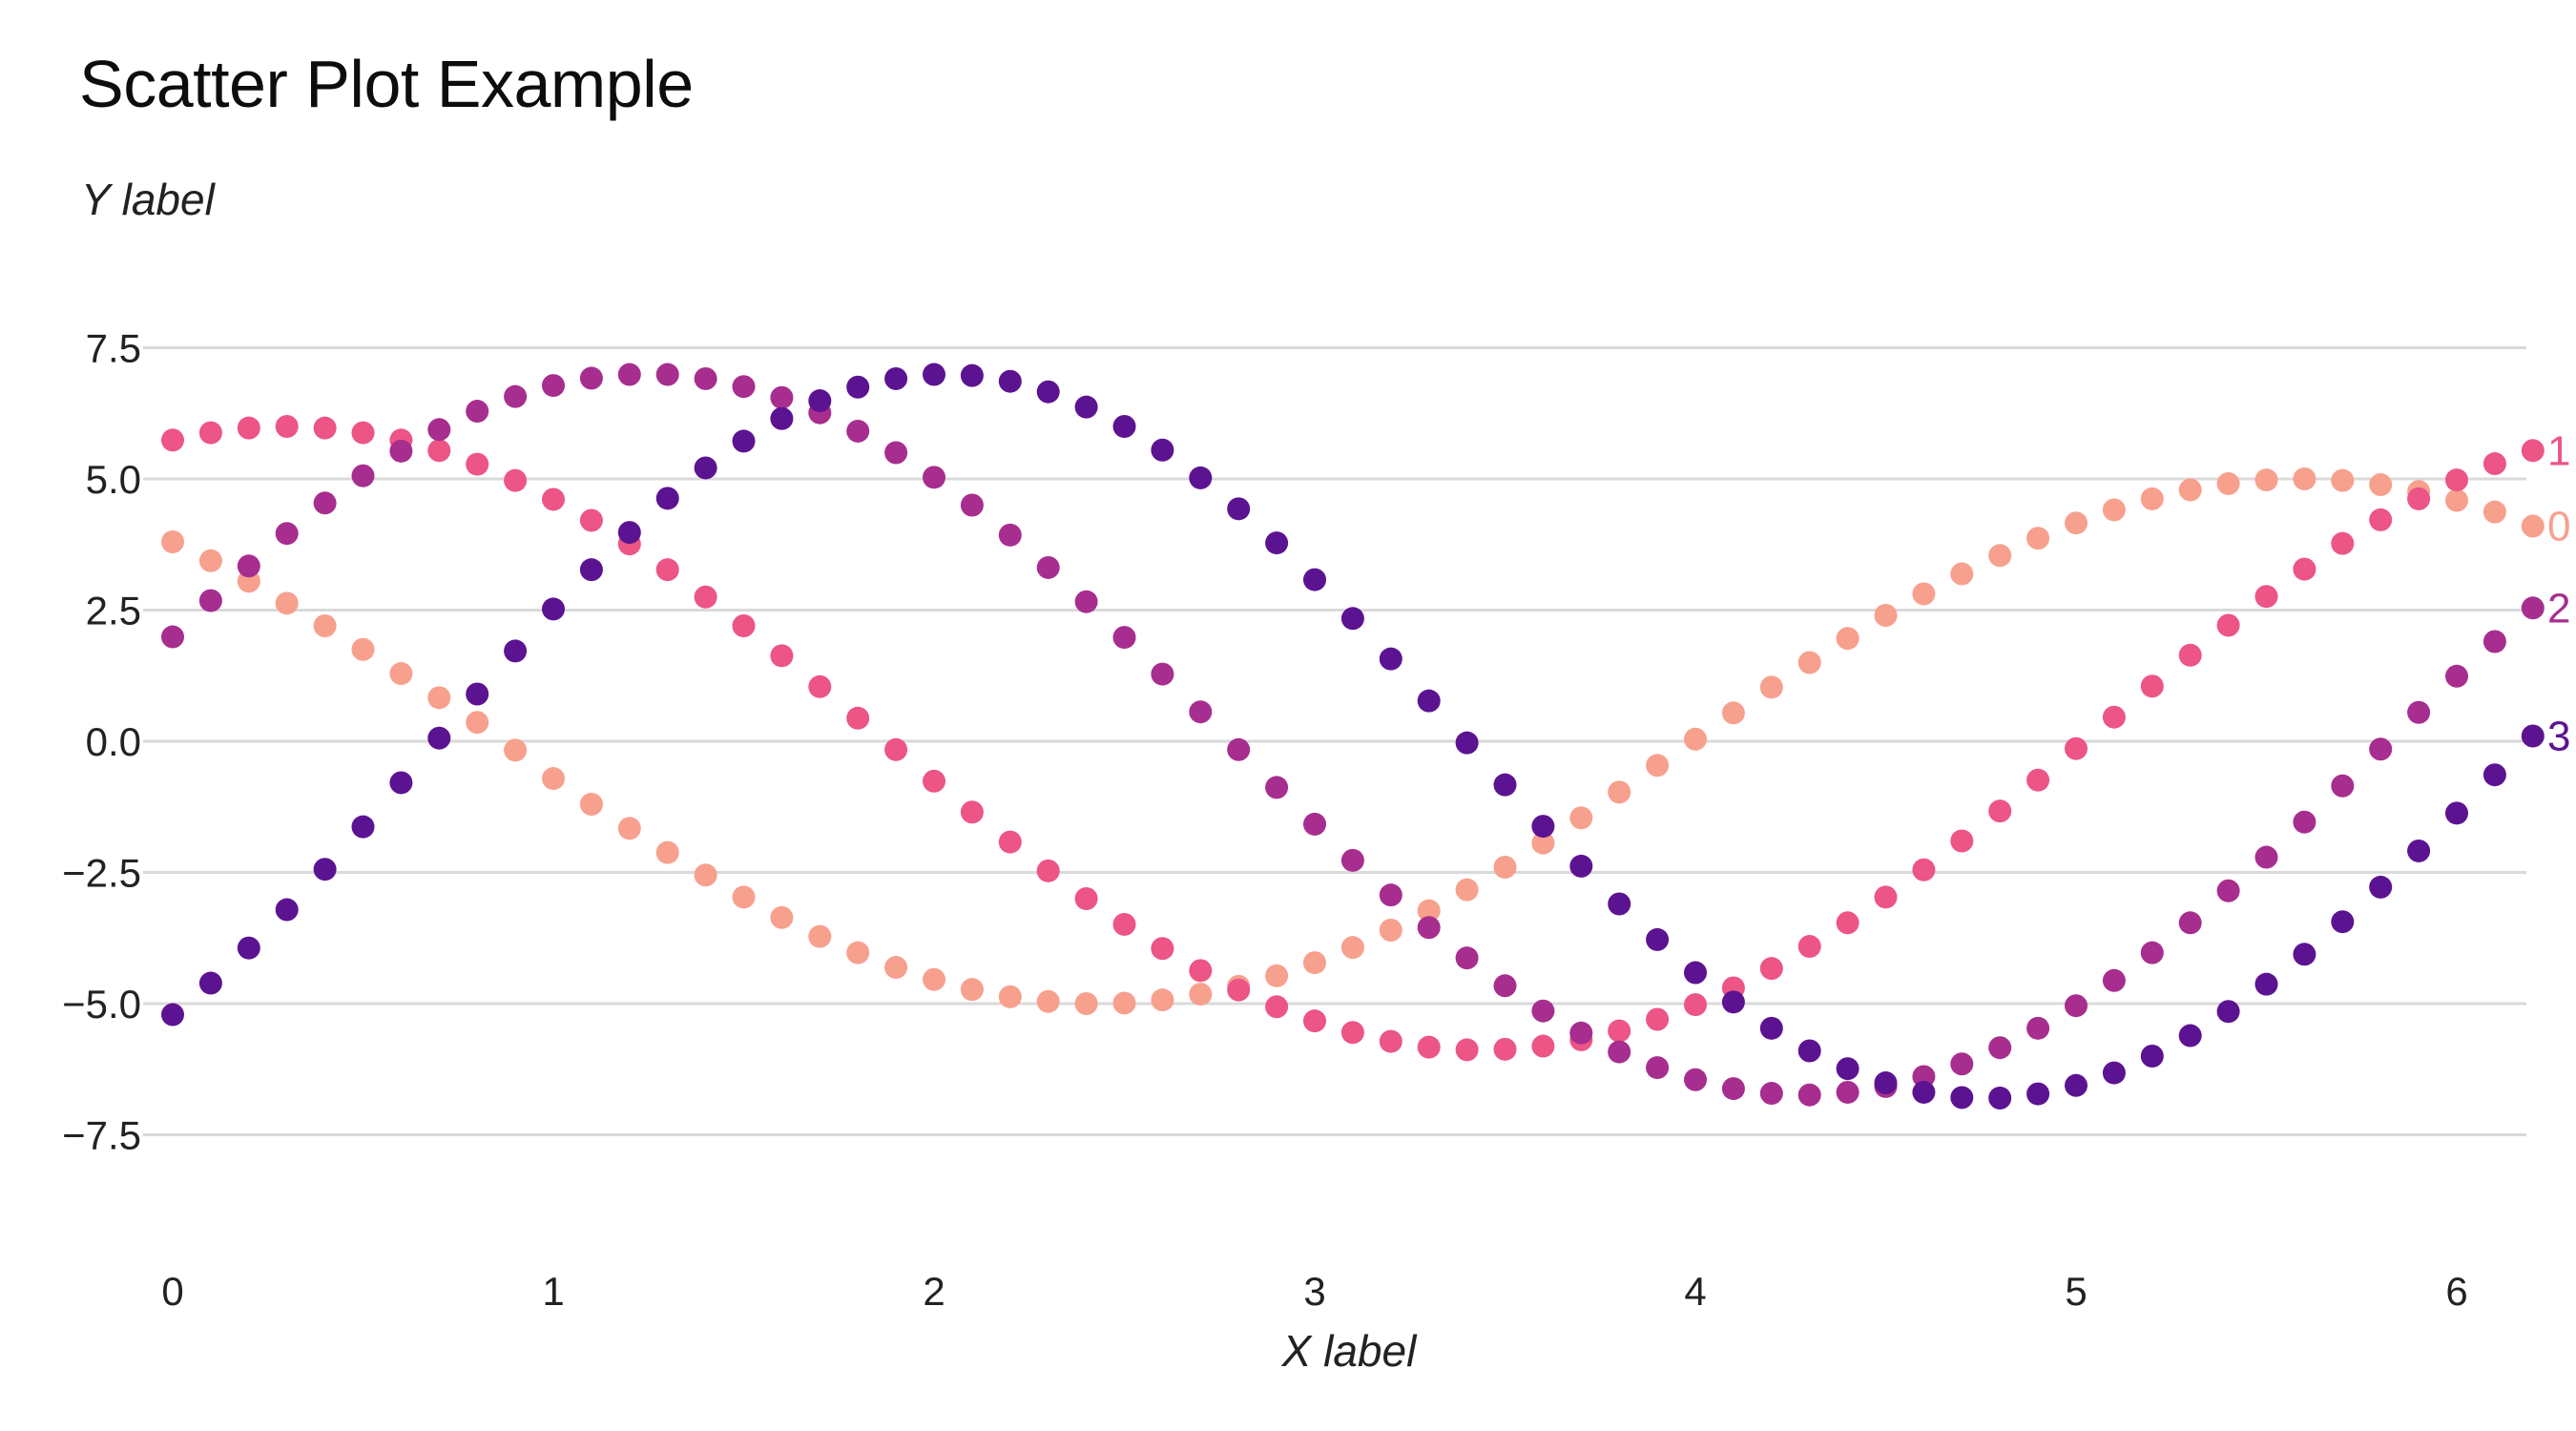 The image size is (2576, 1431). Describe the element at coordinates (113, 741) in the screenshot. I see `y-tick-label: 0.0` at that location.